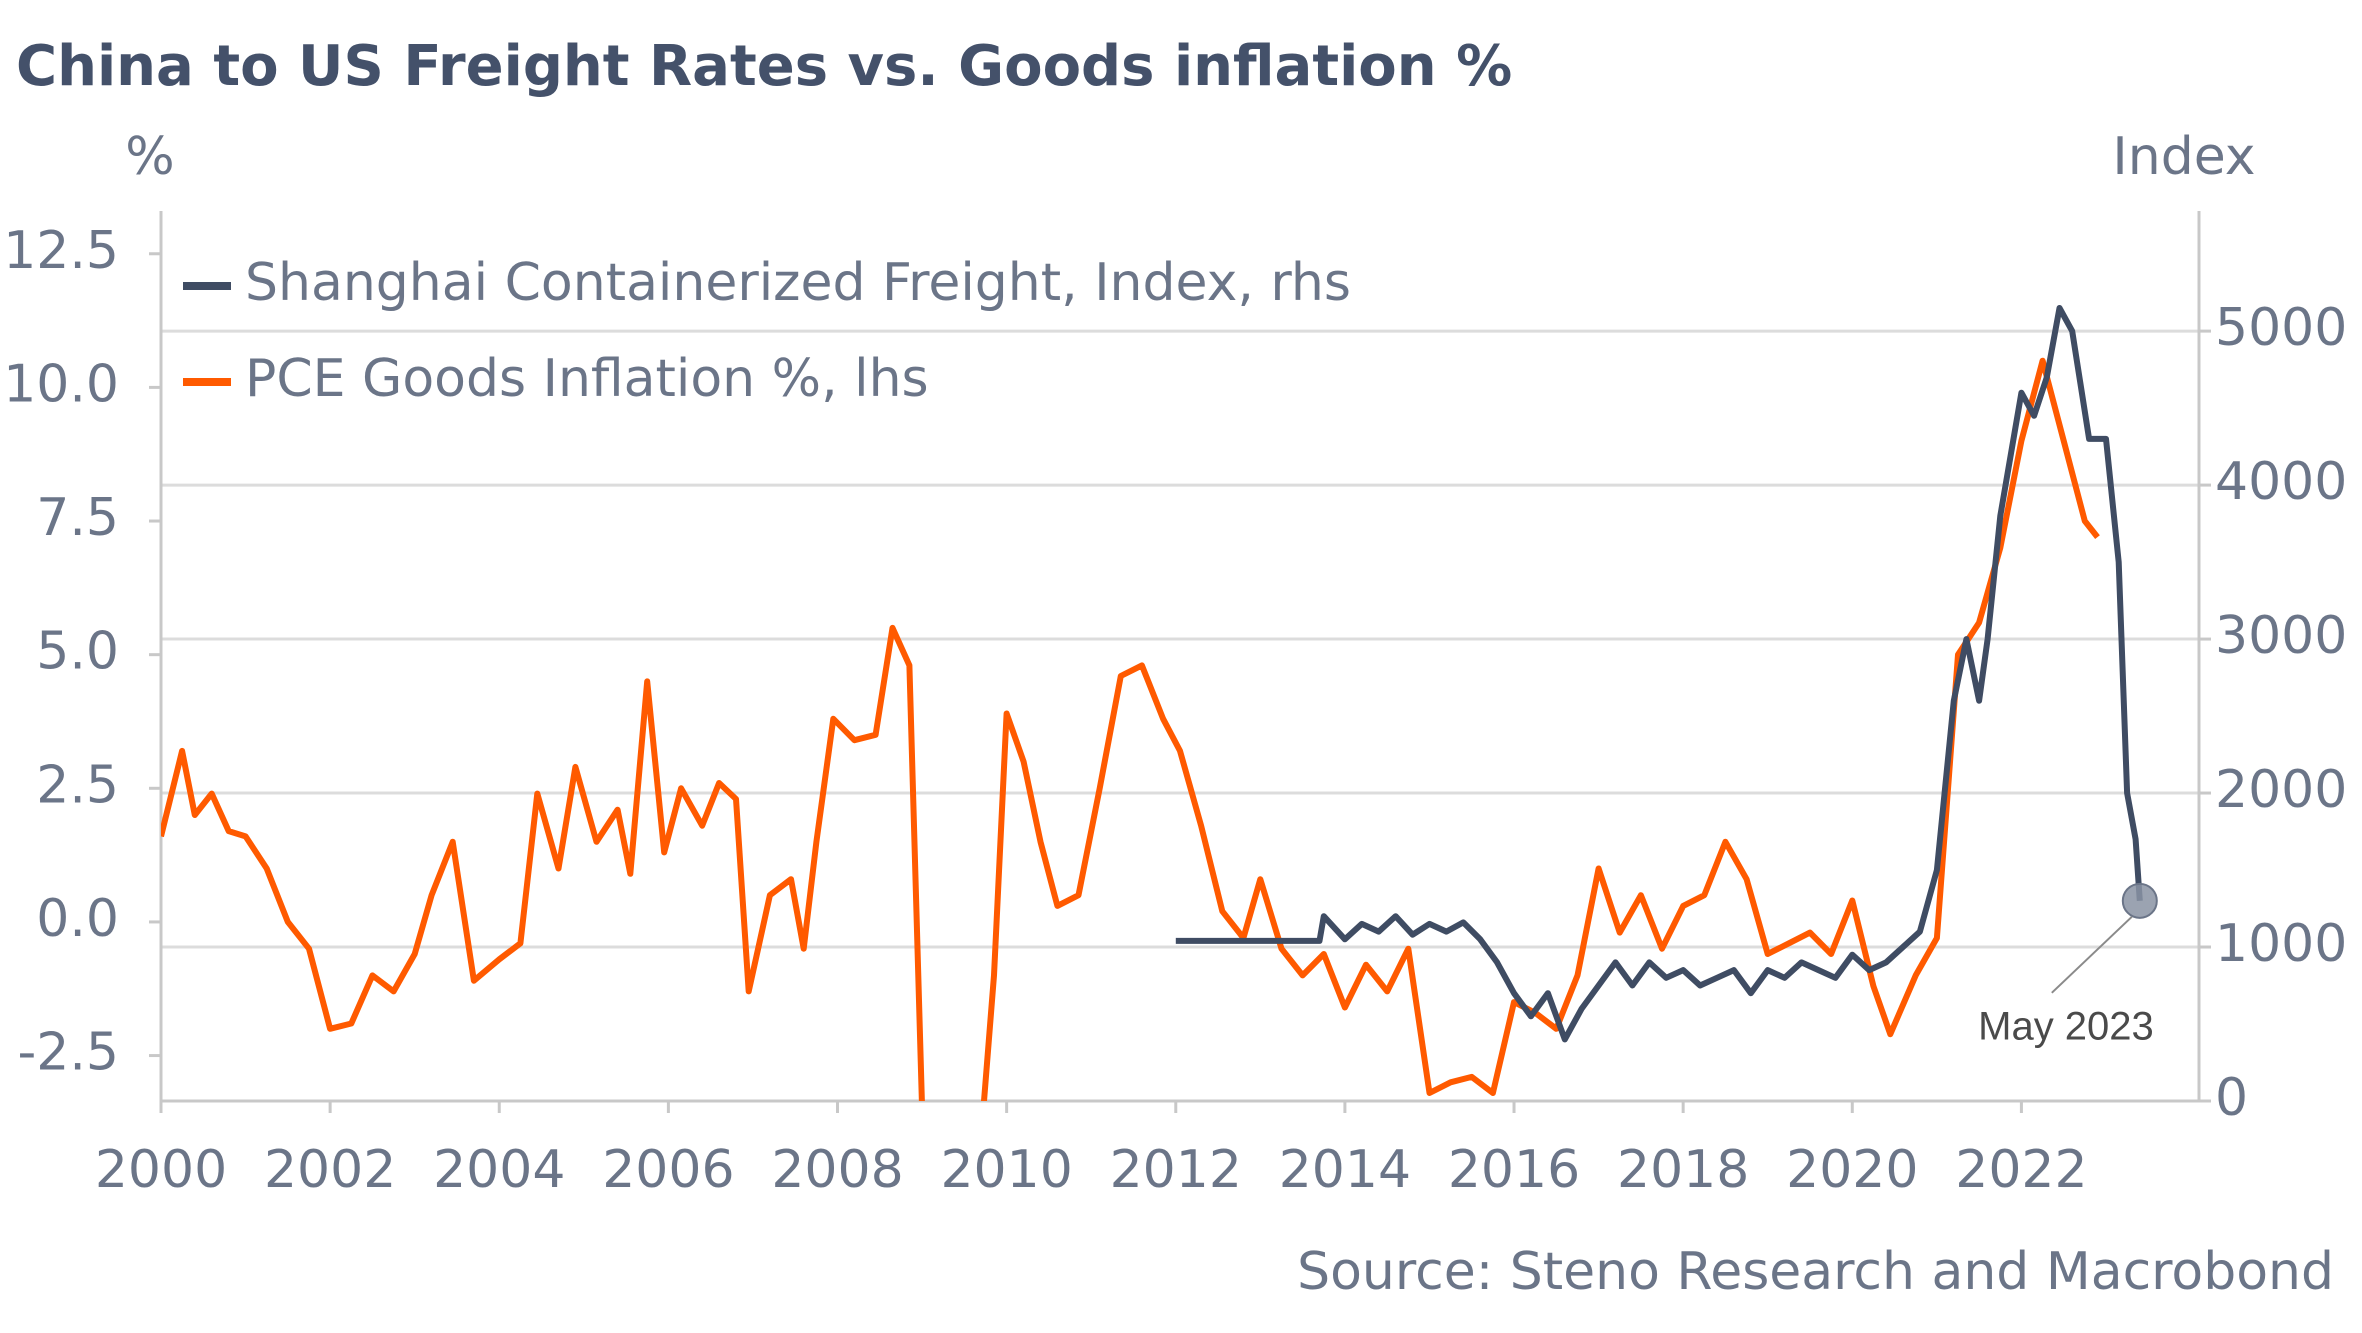  Describe the element at coordinates (2281, 944) in the screenshot. I see `y2-tick-label: 1000` at that location.